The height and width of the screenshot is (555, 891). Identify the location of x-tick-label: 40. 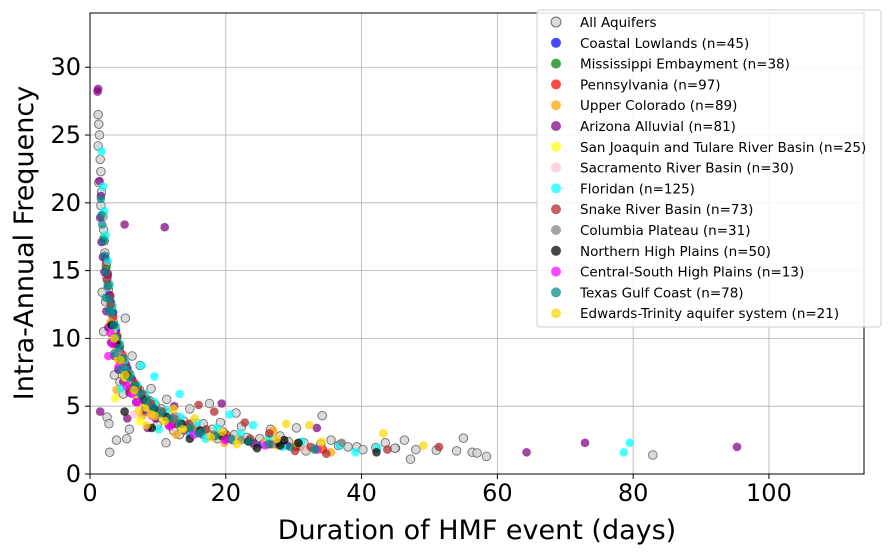
(361, 493).